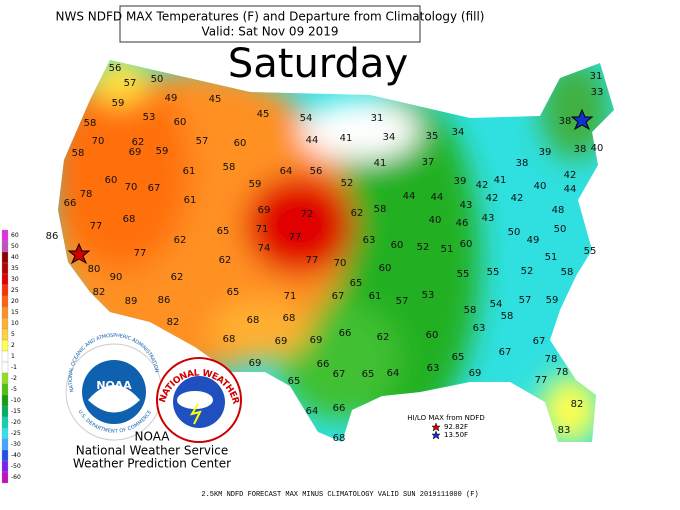 This screenshot has height=510, width=680. I want to click on legend-label: 1, so click(13, 356).